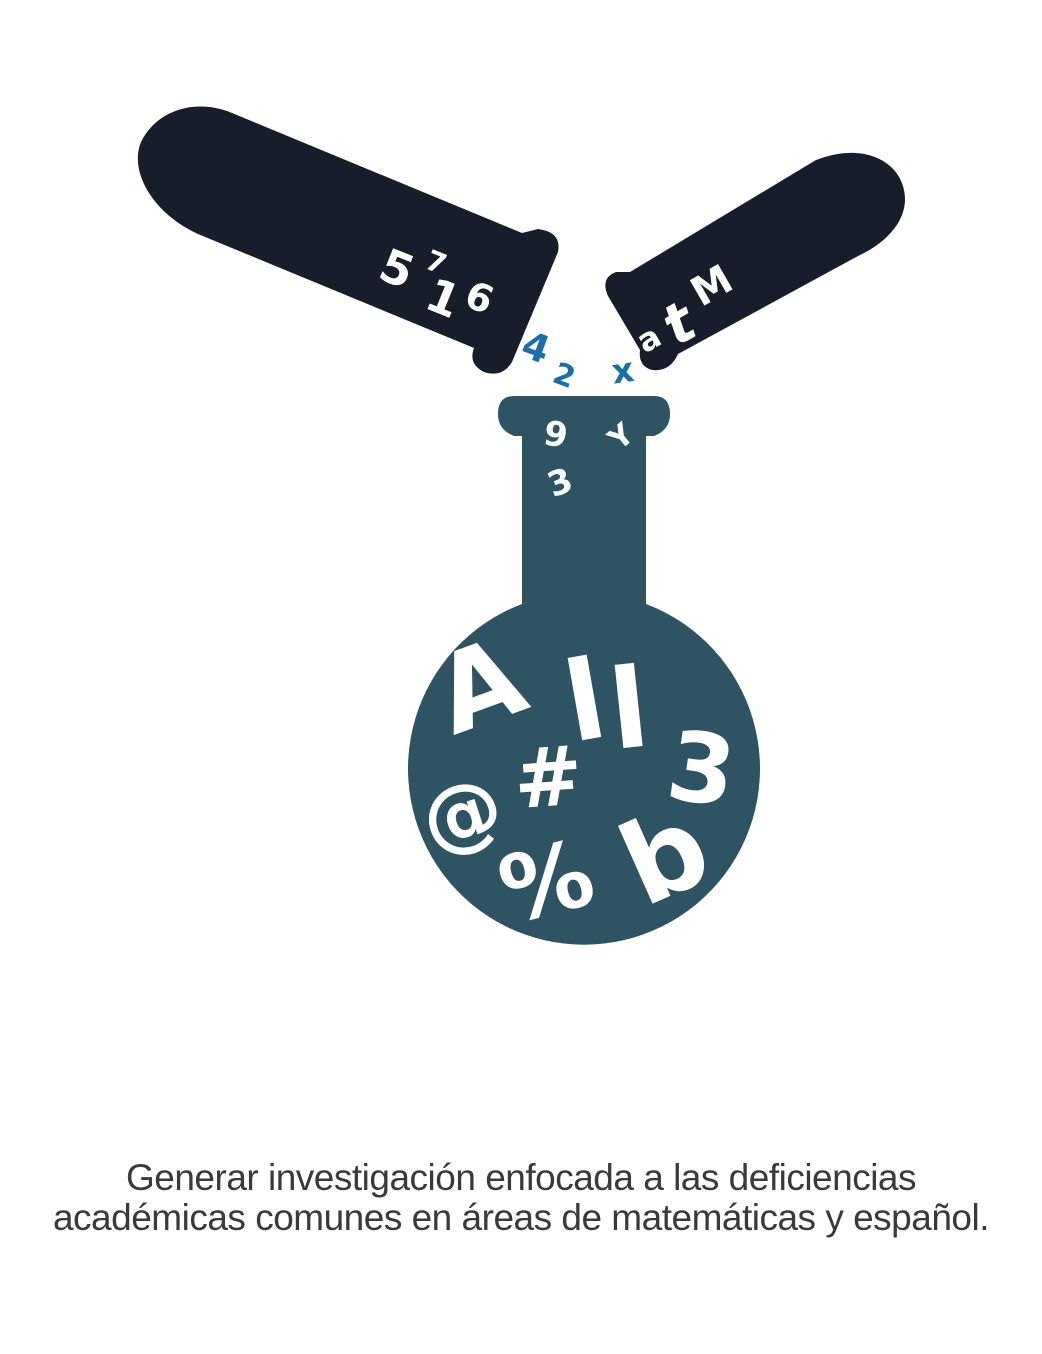  I want to click on flask: 9 3 Y A l l 3 @ # % b, so click(584, 670).